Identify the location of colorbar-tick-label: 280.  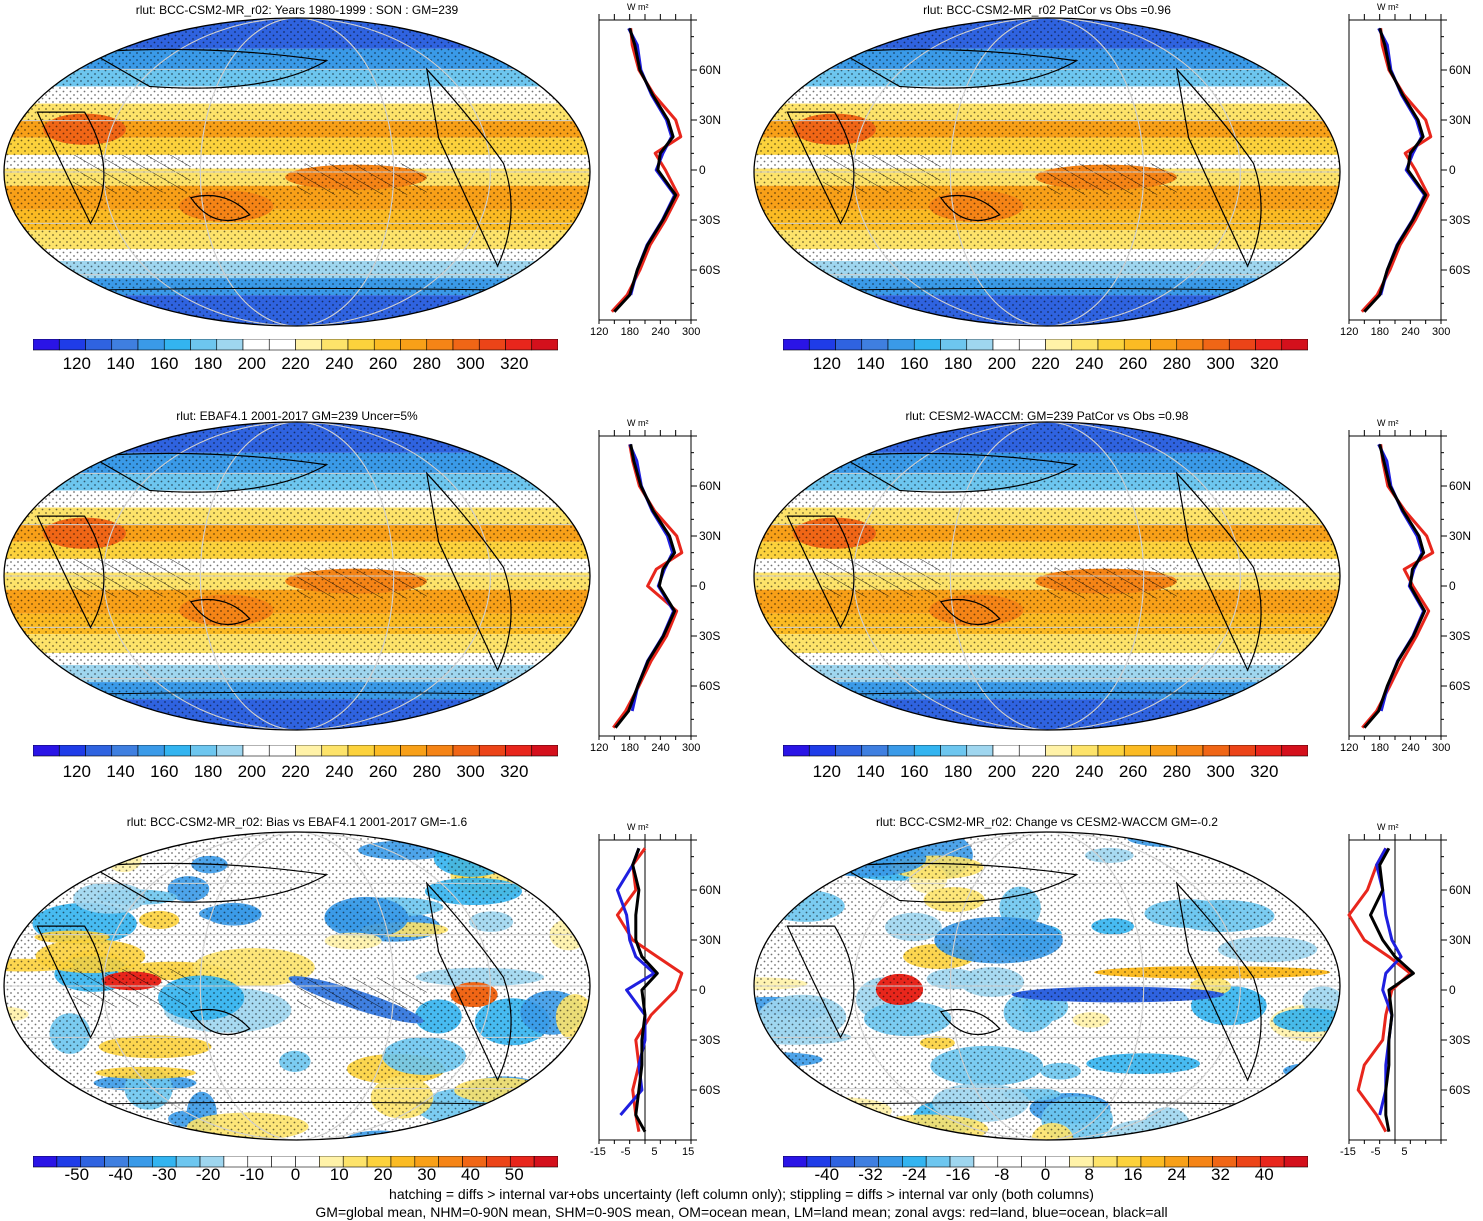
(426, 363).